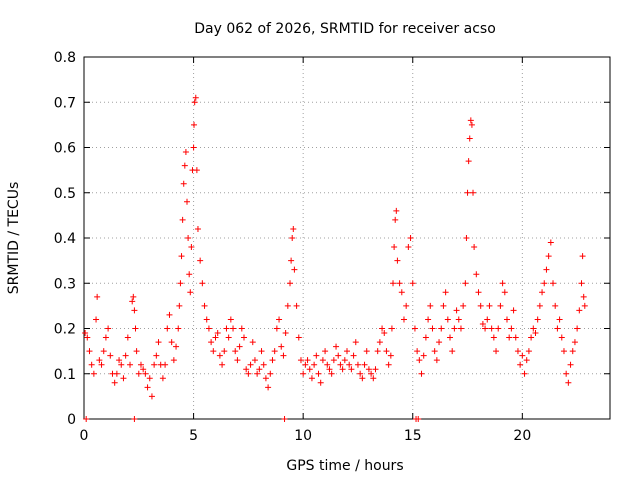  What do you see at coordinates (522, 436) in the screenshot?
I see `x-tick-label: 20` at bounding box center [522, 436].